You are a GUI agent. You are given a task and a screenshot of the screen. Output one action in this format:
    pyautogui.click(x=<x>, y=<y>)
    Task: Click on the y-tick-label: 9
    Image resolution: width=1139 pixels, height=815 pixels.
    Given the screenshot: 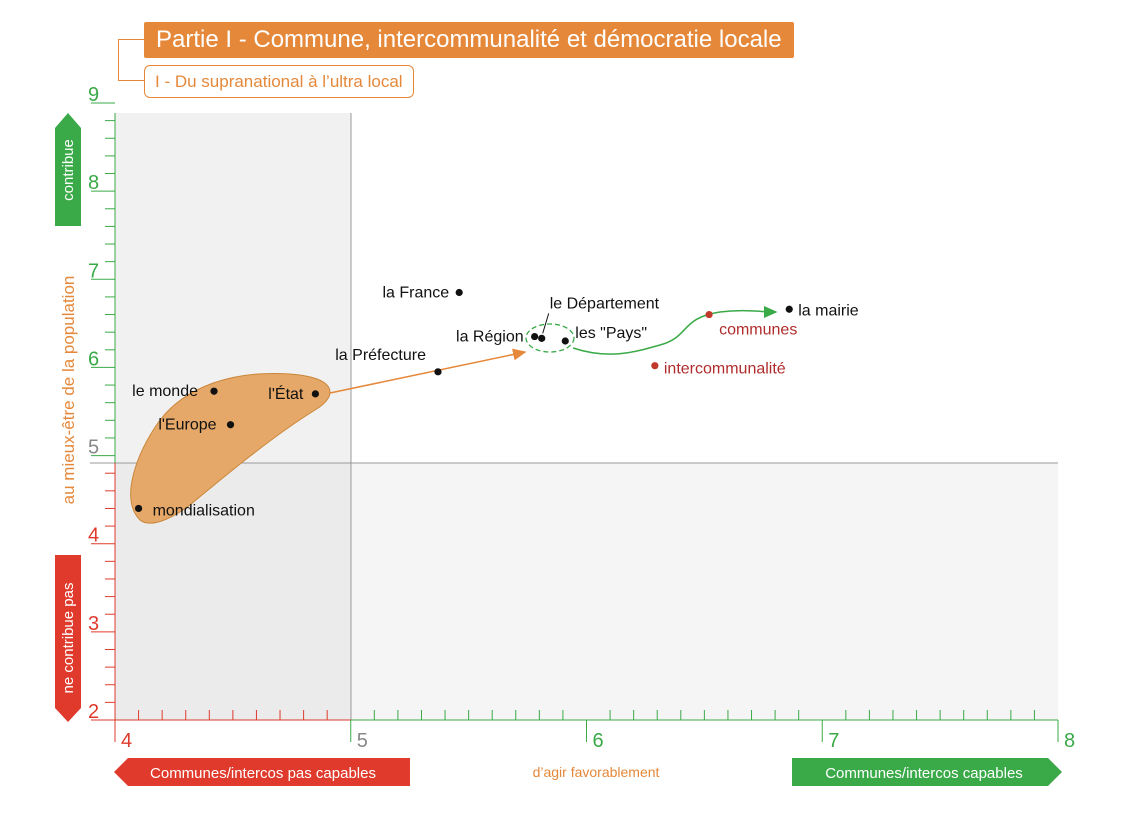 What is the action you would take?
    pyautogui.click(x=93, y=95)
    